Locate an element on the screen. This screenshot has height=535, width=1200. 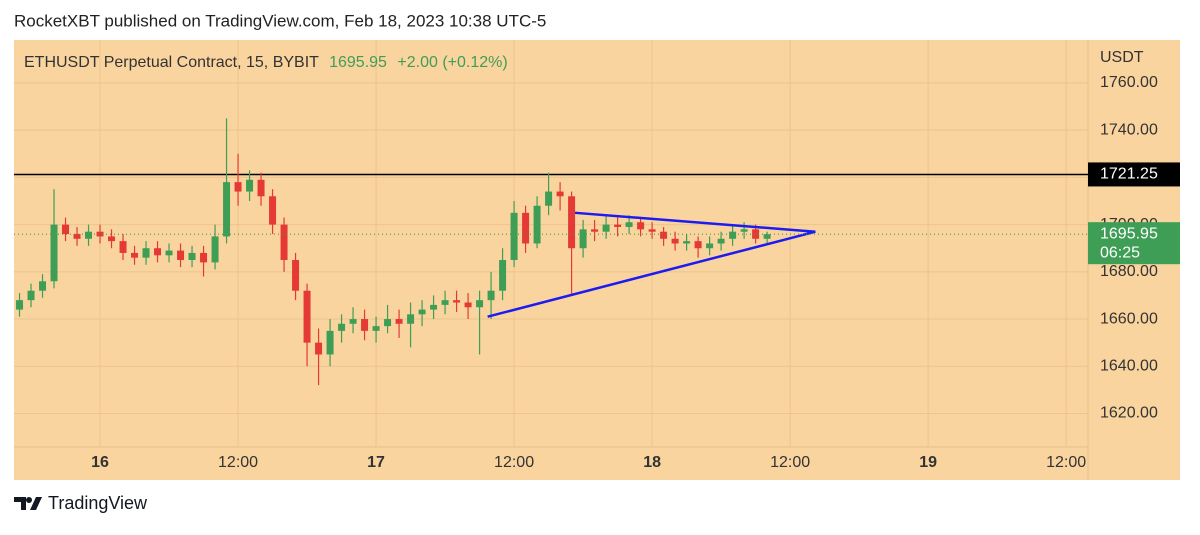
price-label: 1695.95 is located at coordinates (1129, 233).